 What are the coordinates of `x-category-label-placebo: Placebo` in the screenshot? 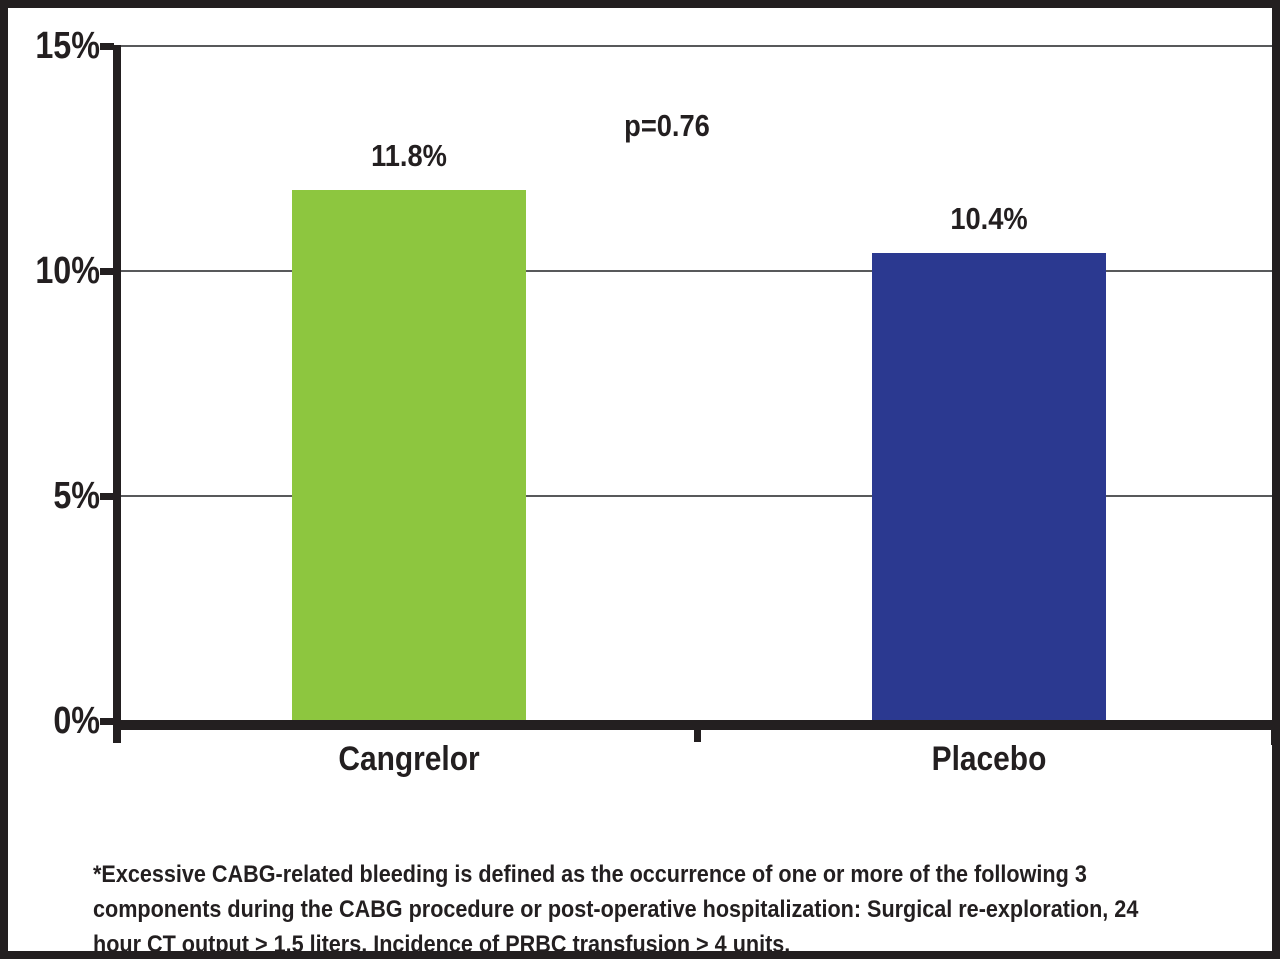 It's located at (989, 759).